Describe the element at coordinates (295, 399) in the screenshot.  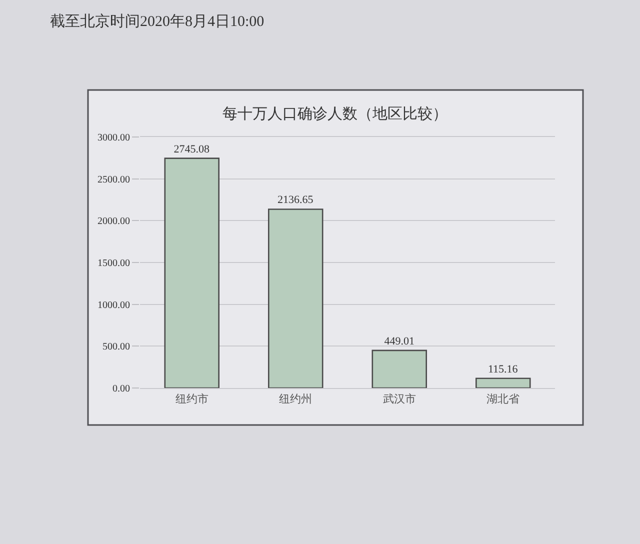
I see `x-tick-label: 纽约州` at that location.